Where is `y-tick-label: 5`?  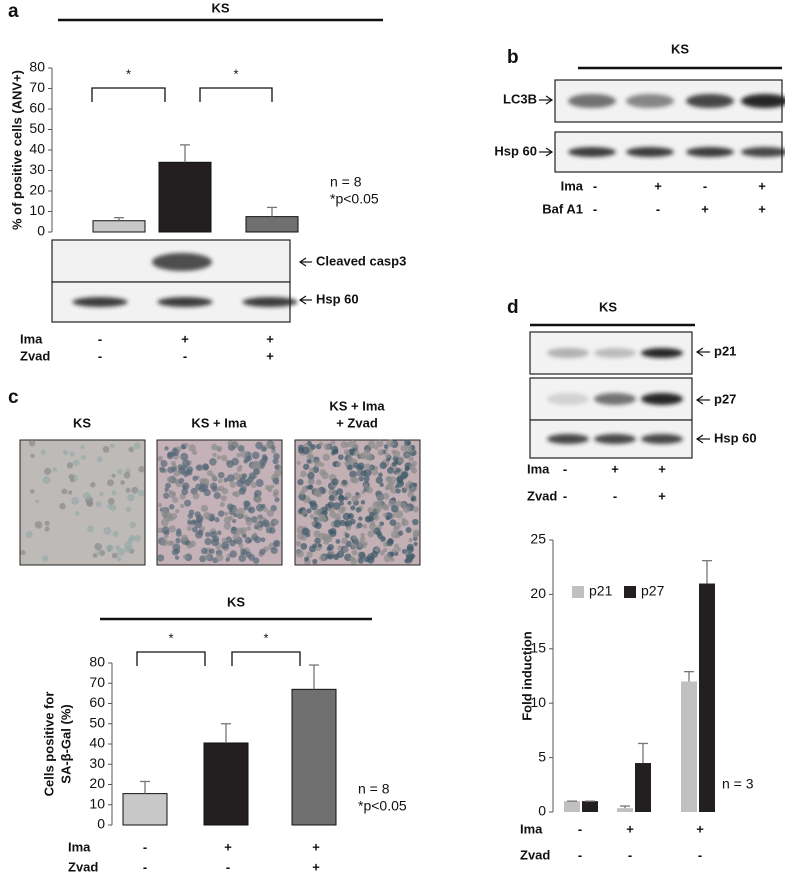
y-tick-label: 5 is located at coordinates (542, 756).